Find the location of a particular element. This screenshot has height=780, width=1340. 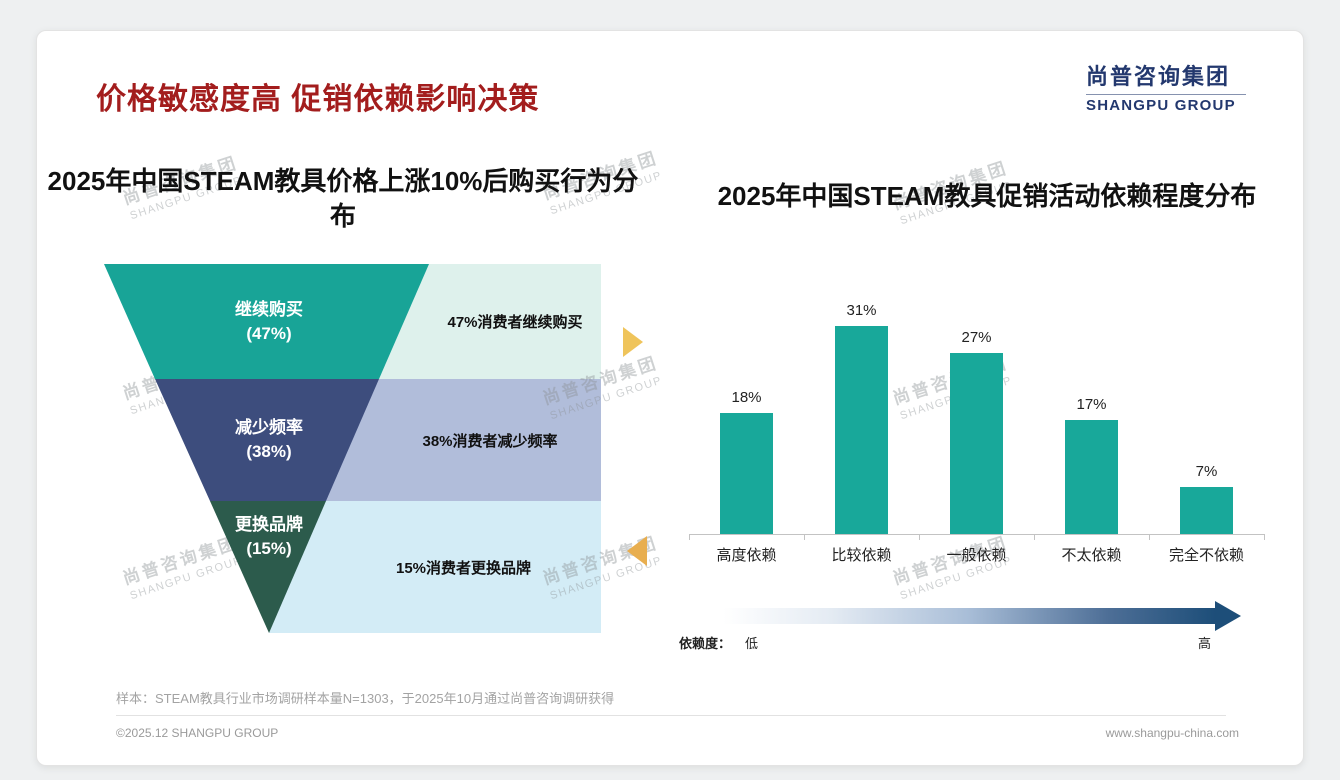

funnel-stage-label: 继续购买 is located at coordinates (269, 309).